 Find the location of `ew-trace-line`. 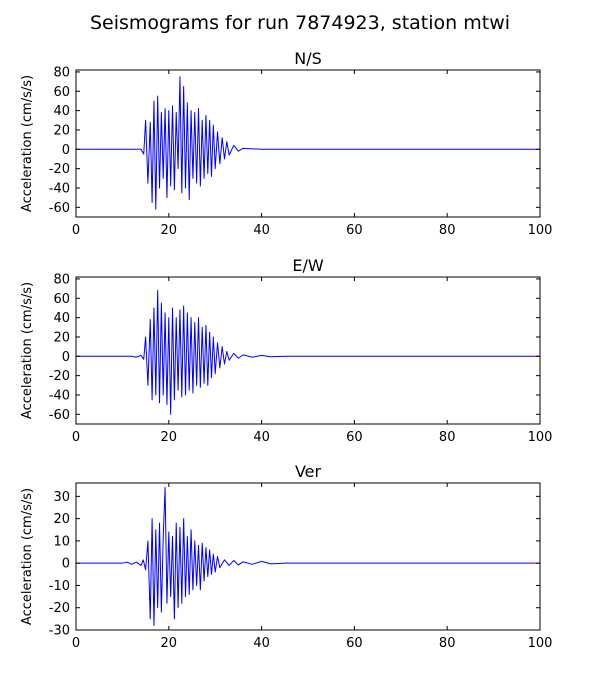

ew-trace-line is located at coordinates (308, 352).